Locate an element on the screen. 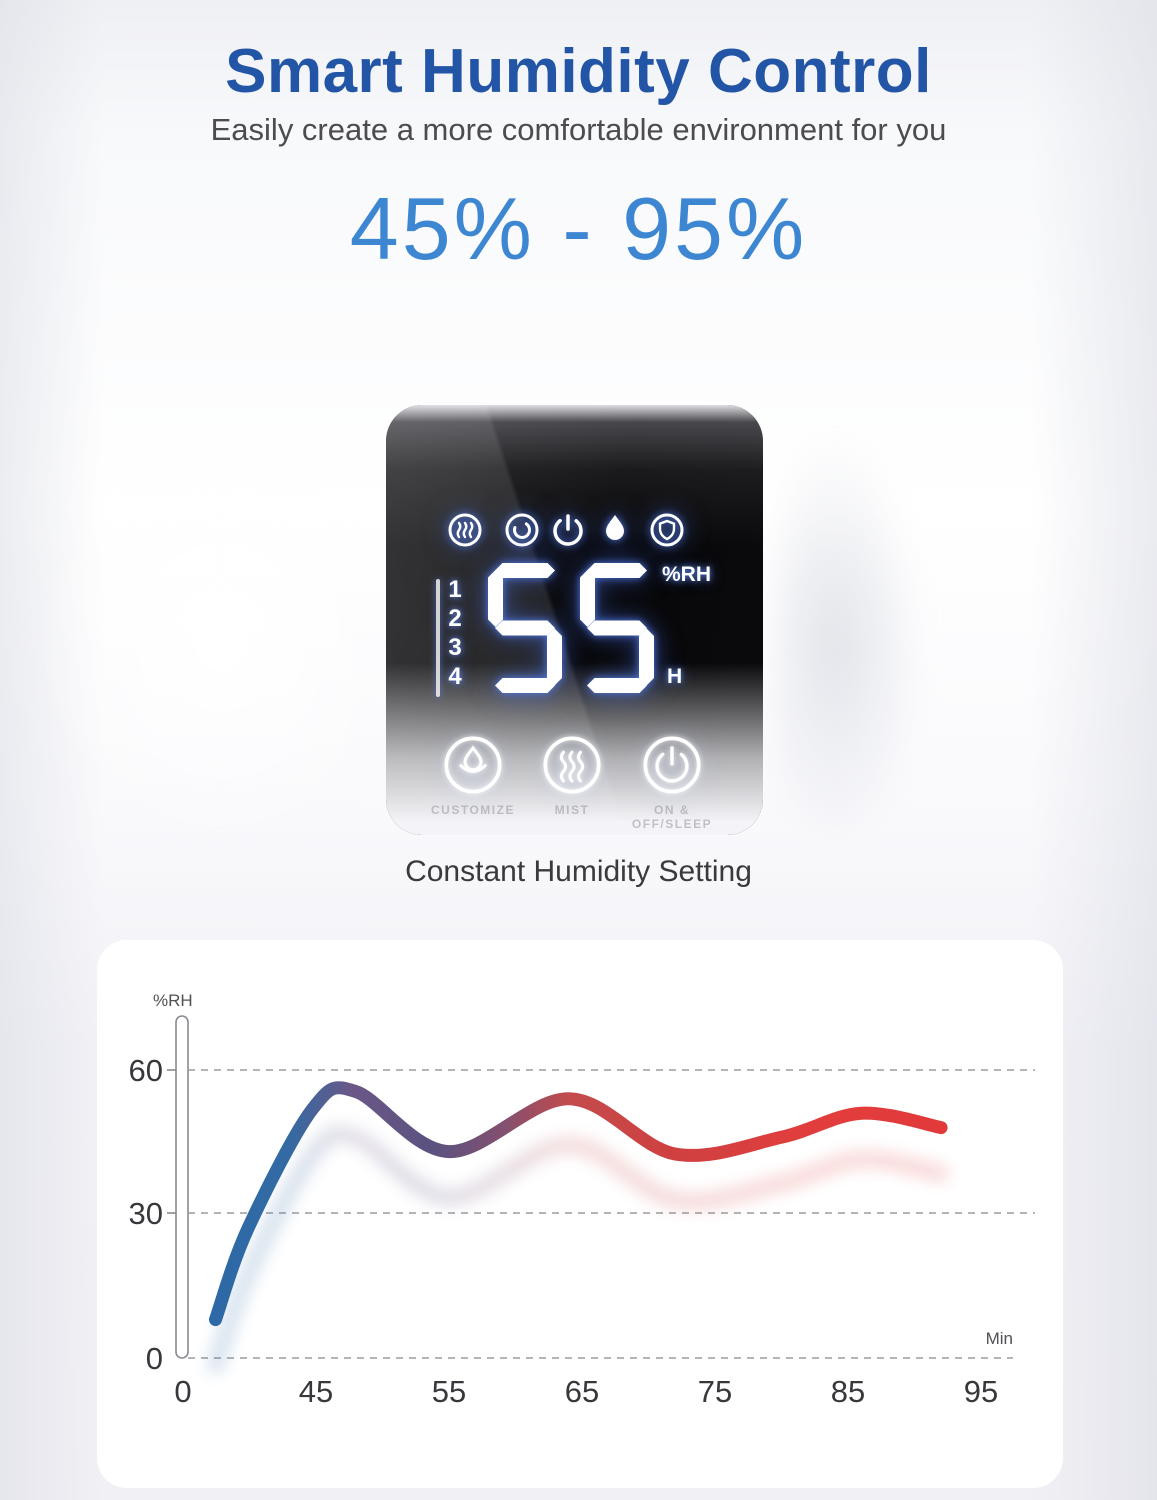 The image size is (1157, 1500). y-label-30: 30 is located at coordinates (146, 1213).